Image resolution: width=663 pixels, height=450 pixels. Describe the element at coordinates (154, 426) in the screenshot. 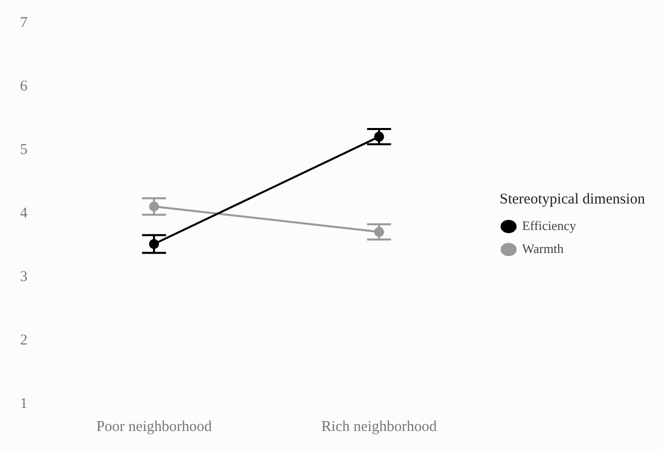

I see `x-tick-label: Poor neighborhood` at that location.